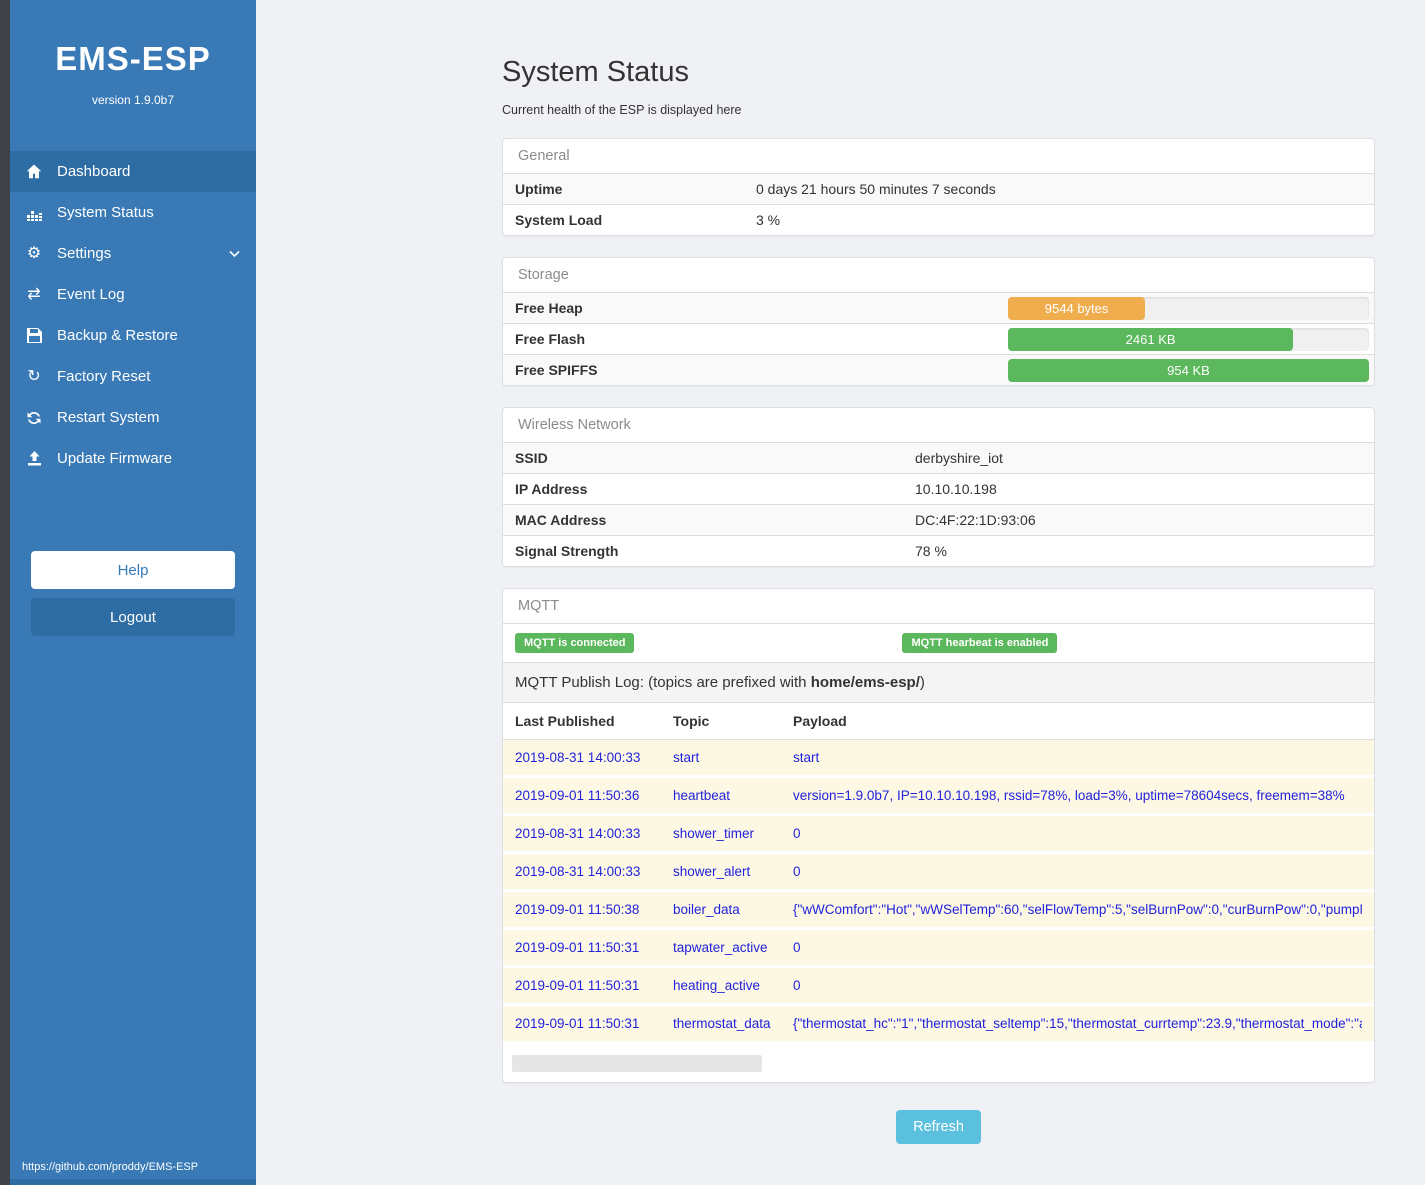  What do you see at coordinates (117, 335) in the screenshot?
I see `sidebar-item-label: Backup & Restore` at bounding box center [117, 335].